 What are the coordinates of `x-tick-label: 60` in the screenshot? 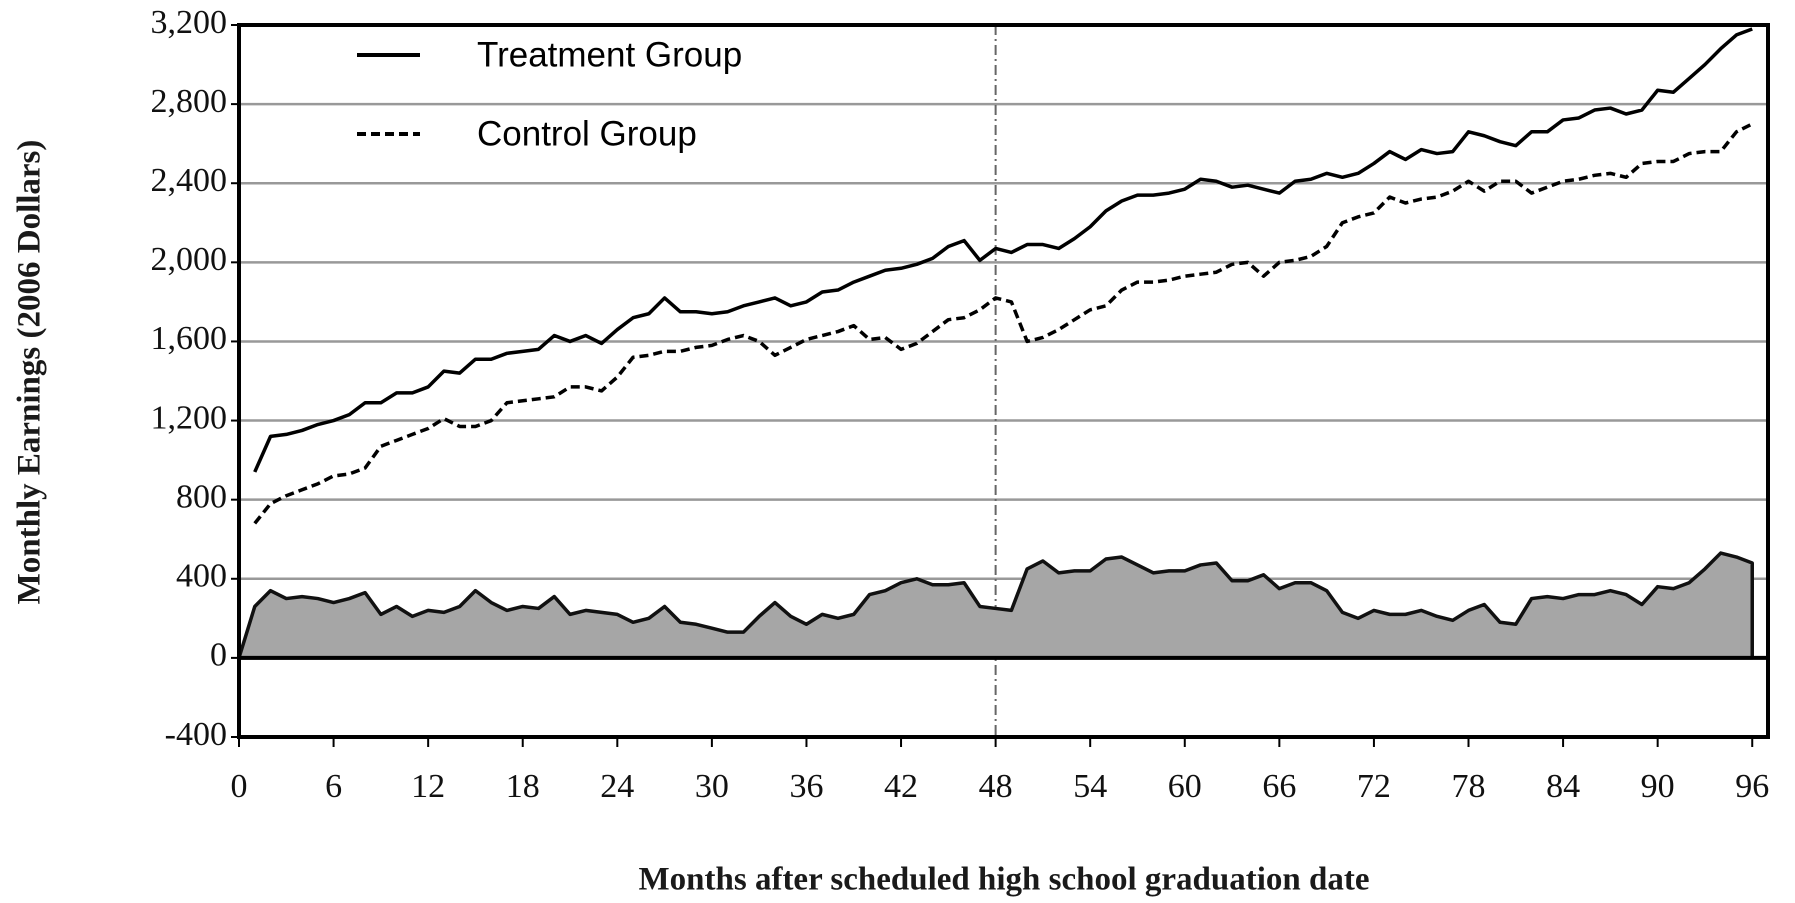 It's located at (1185, 786).